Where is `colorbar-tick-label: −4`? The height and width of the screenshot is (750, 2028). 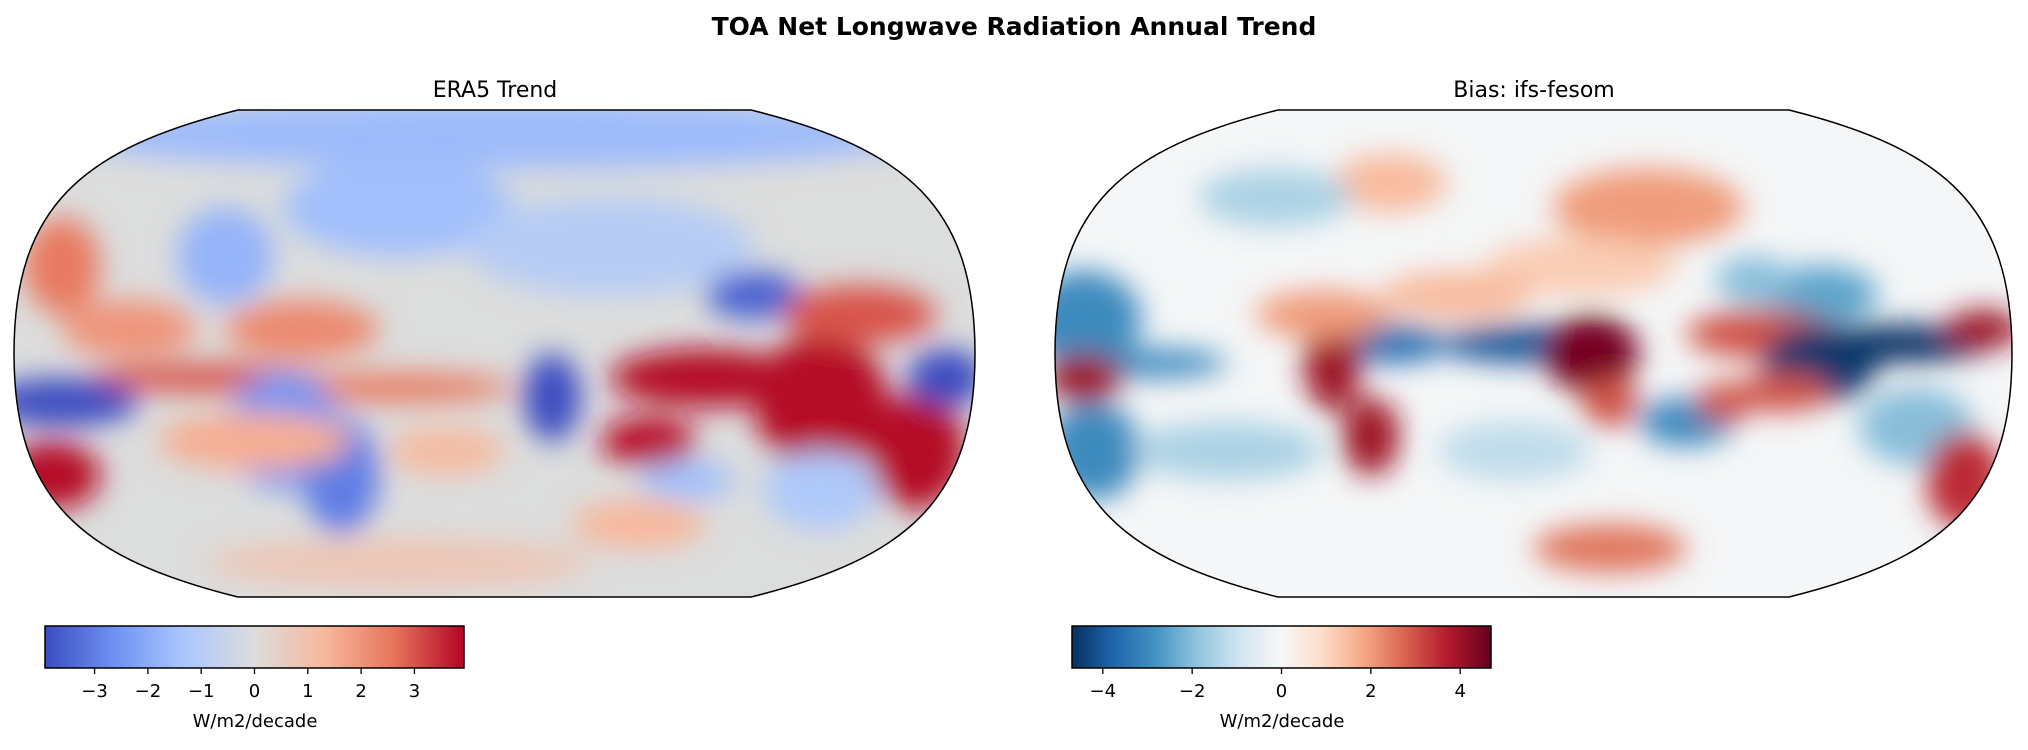 colorbar-tick-label: −4 is located at coordinates (1103, 691).